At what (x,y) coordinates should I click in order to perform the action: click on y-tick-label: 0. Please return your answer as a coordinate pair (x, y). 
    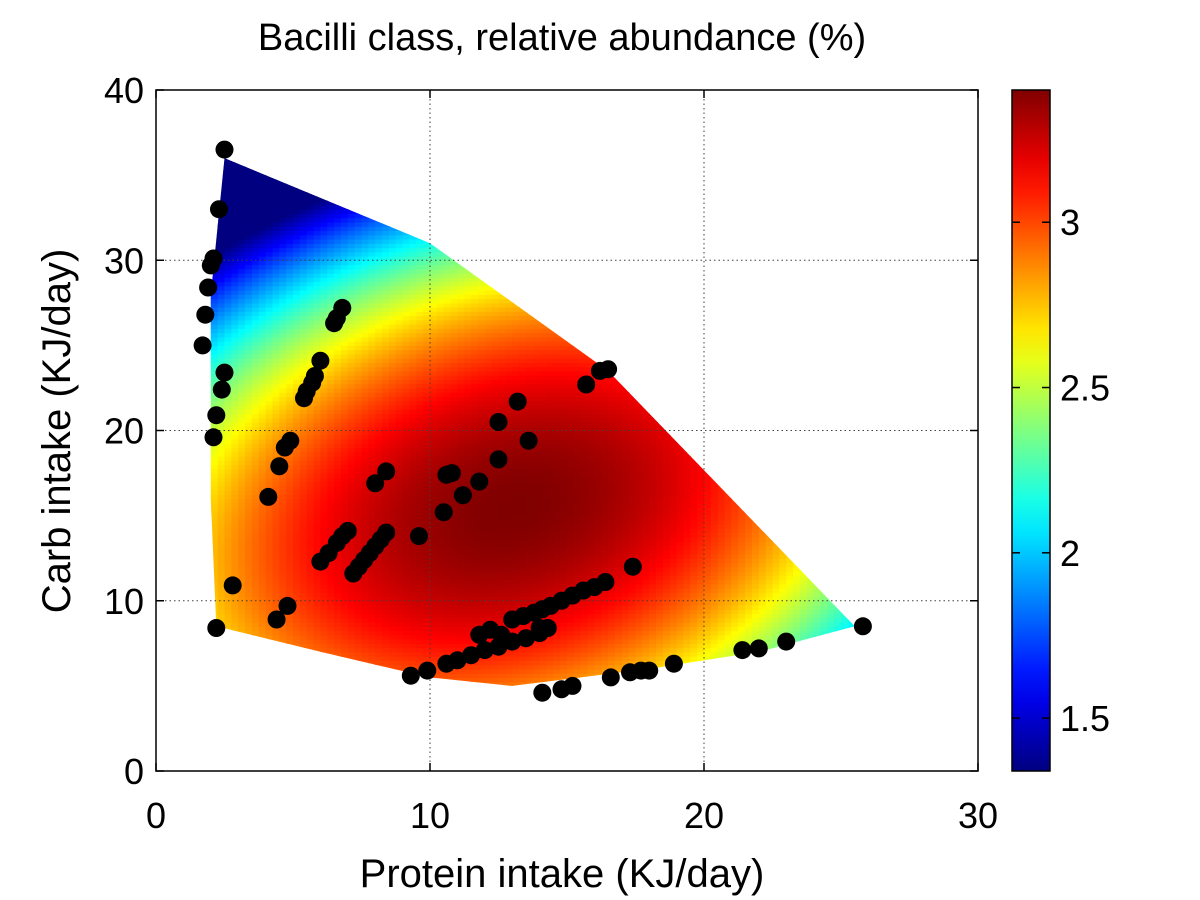
    Looking at the image, I should click on (134, 771).